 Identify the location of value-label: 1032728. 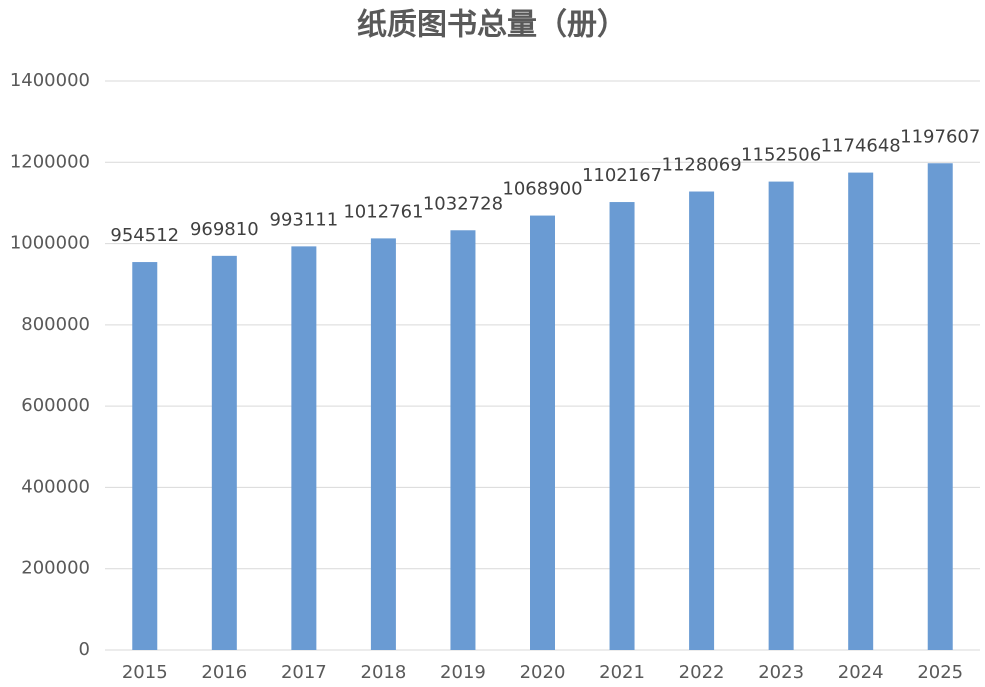
(463, 203).